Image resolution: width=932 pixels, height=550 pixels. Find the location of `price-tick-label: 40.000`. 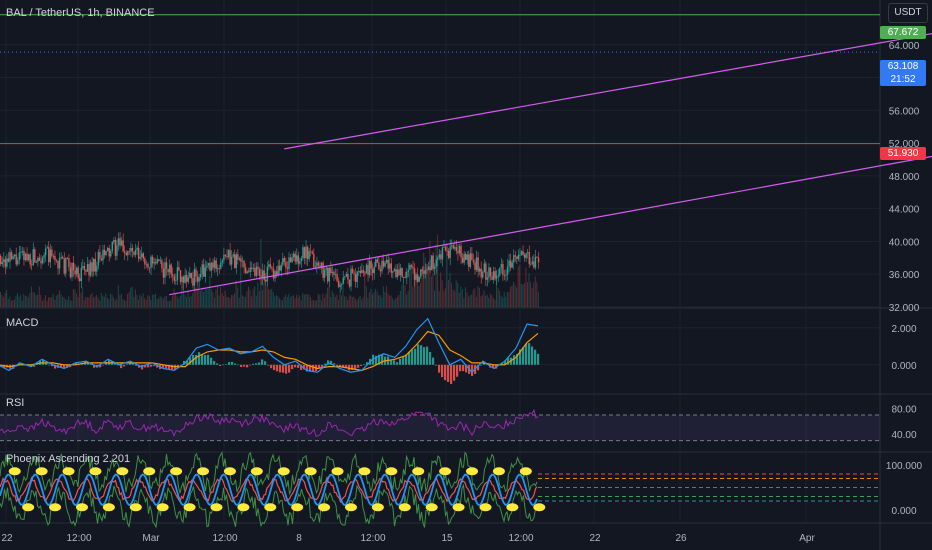

price-tick-label: 40.000 is located at coordinates (904, 242).